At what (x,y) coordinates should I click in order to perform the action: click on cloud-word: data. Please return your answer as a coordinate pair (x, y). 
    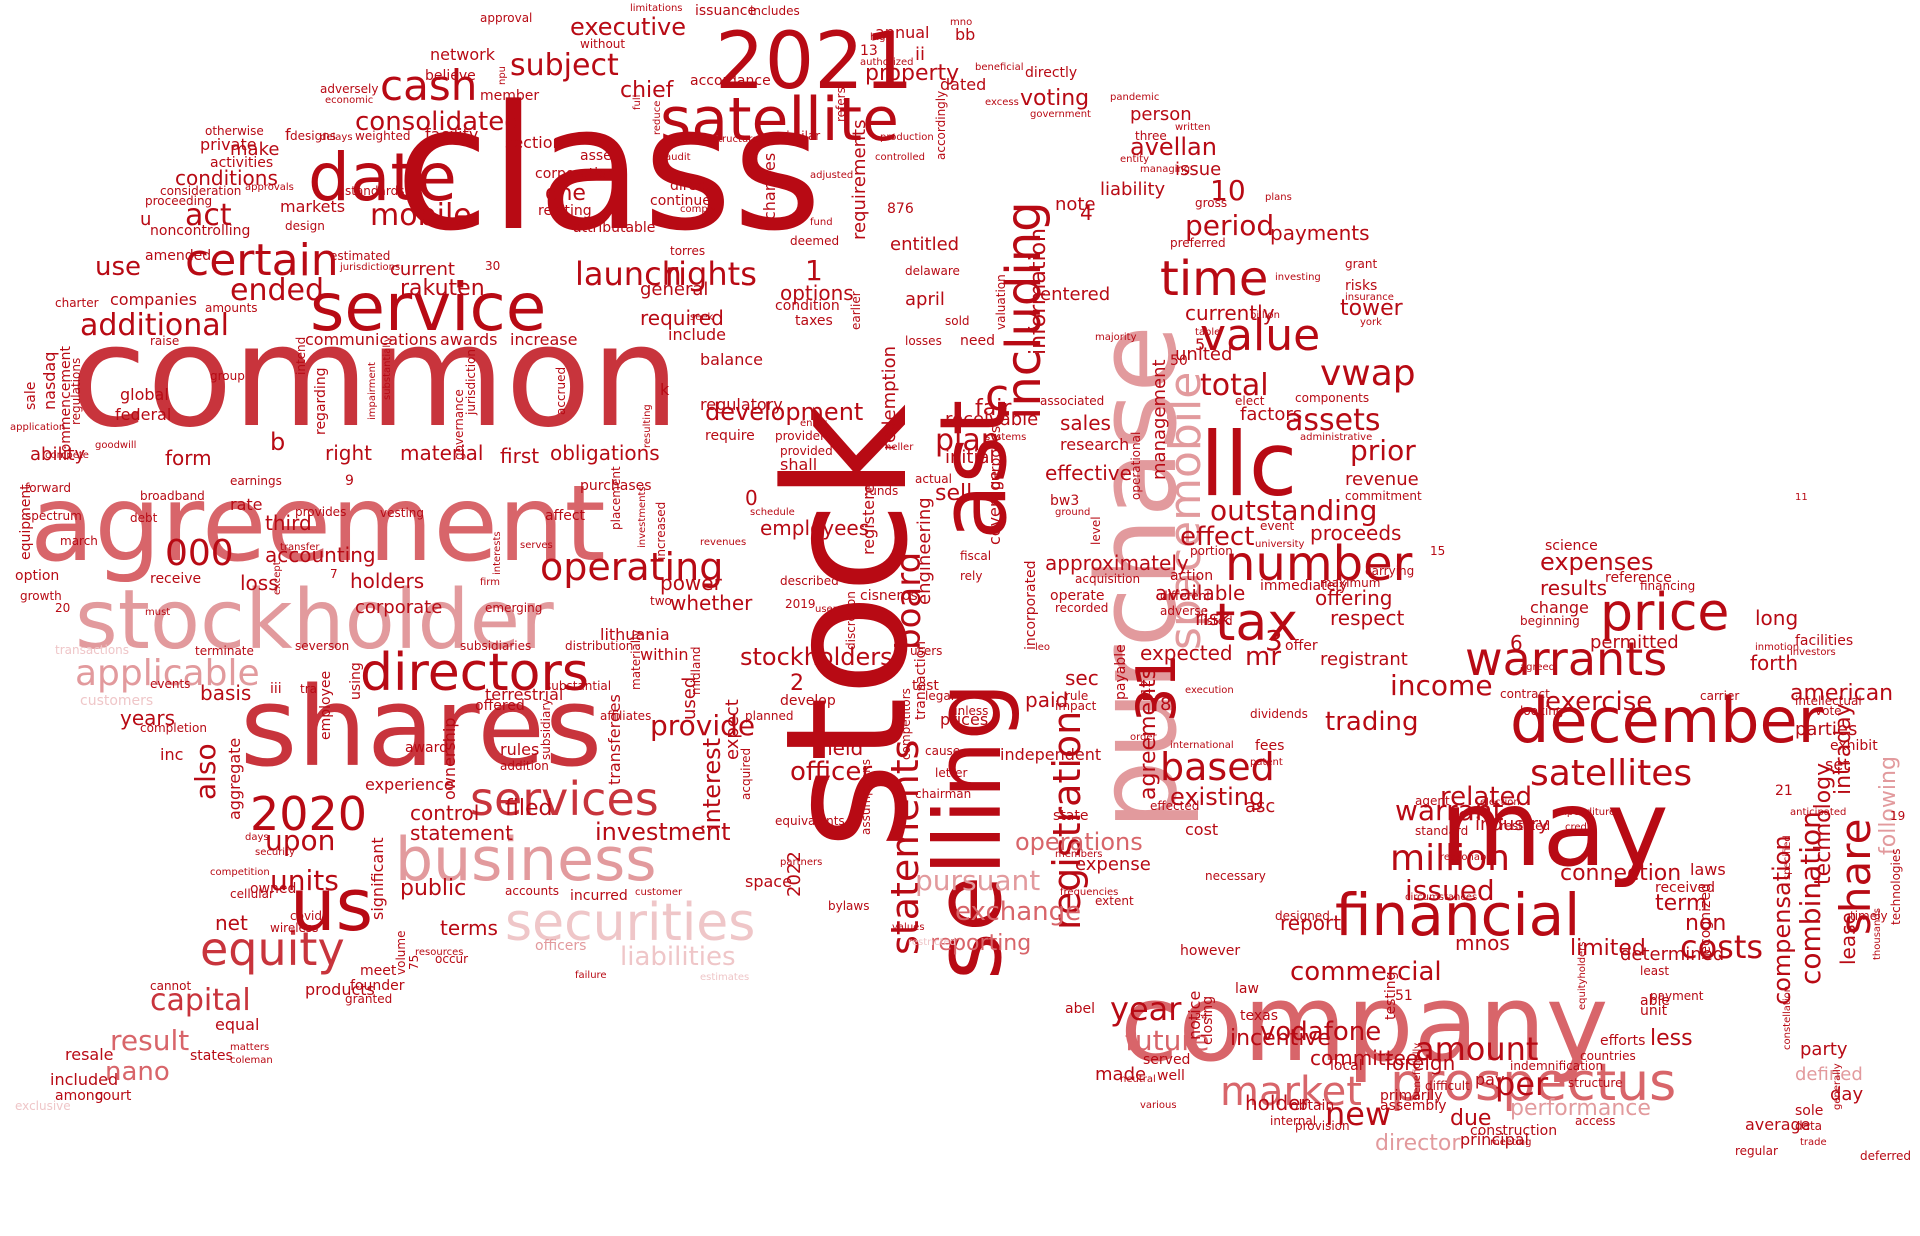
    Looking at the image, I should click on (1808, 1126).